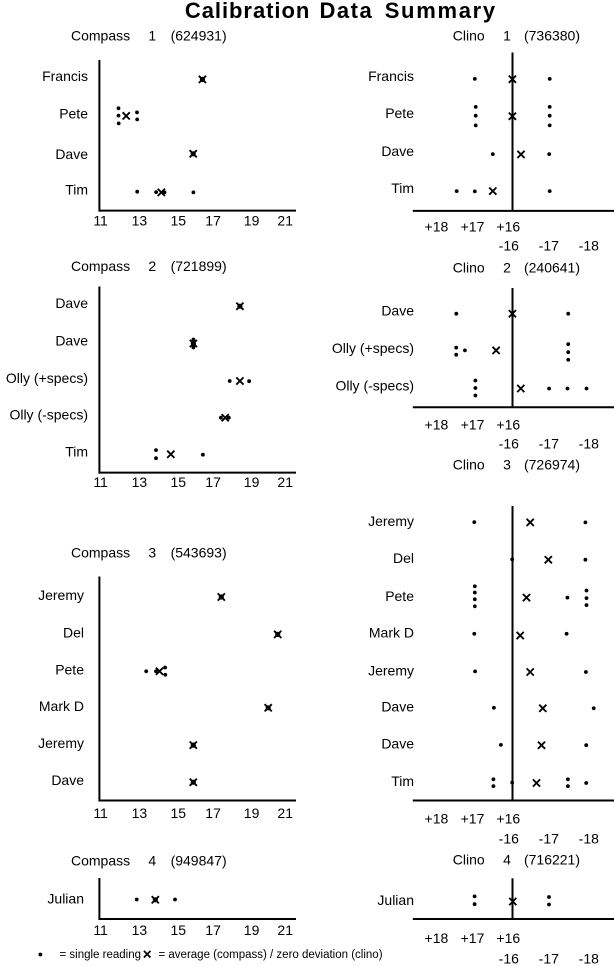 The width and height of the screenshot is (614, 966). I want to click on svg-text: = single reading, so click(101, 955).